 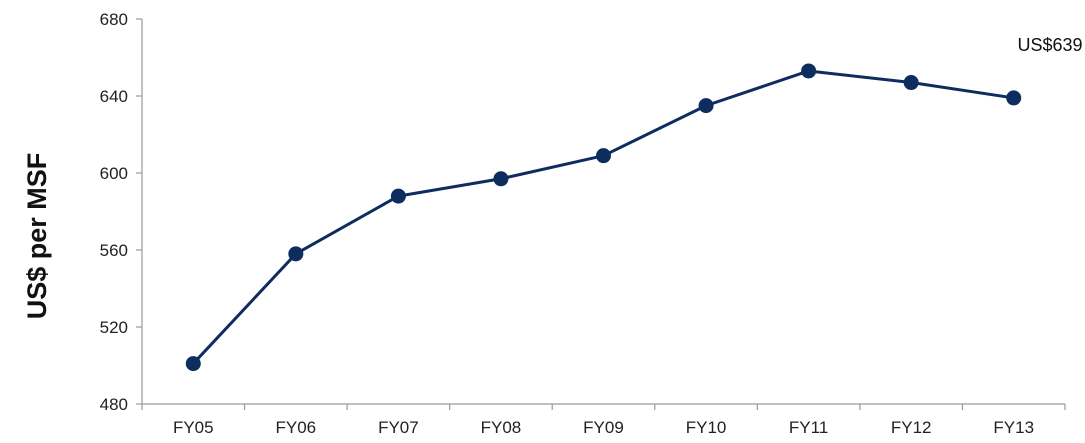 What do you see at coordinates (501, 427) in the screenshot?
I see `x-tick-label: FY08` at bounding box center [501, 427].